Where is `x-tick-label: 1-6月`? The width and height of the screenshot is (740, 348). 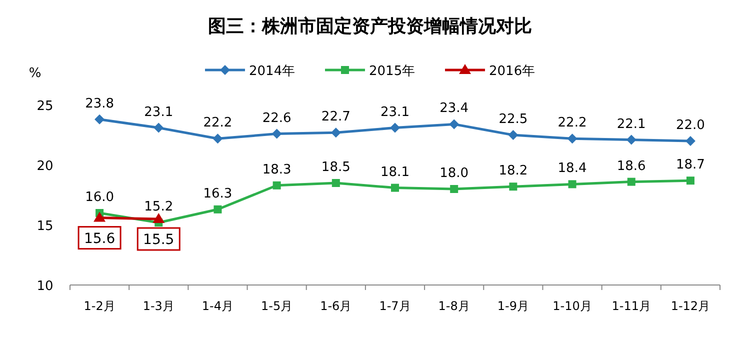
x-tick-label: 1-6月 is located at coordinates (336, 306).